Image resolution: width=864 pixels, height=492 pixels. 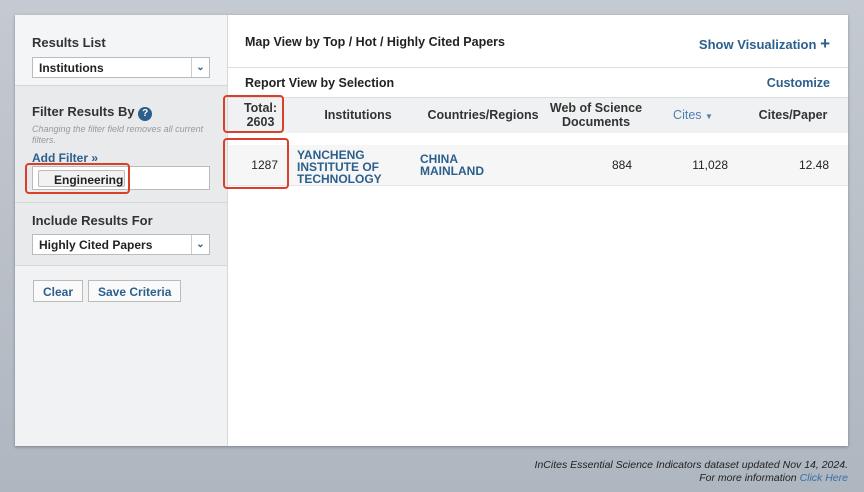 What do you see at coordinates (69, 42) in the screenshot?
I see `results-list-label: Results List` at bounding box center [69, 42].